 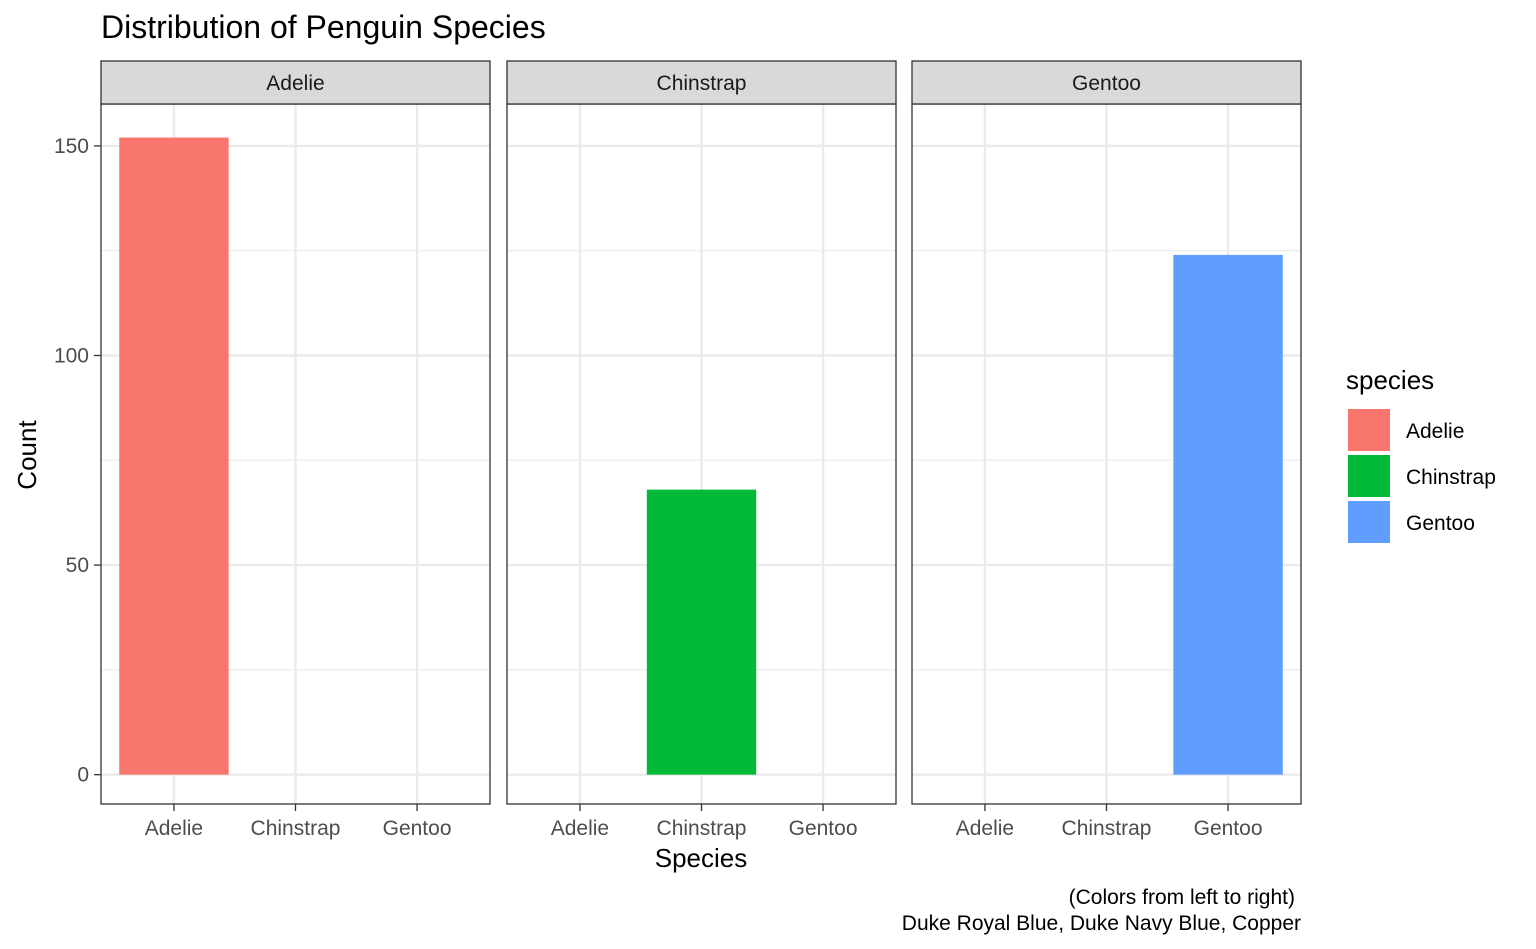 I want to click on facet-strip-label: Adelie, so click(x=295, y=83).